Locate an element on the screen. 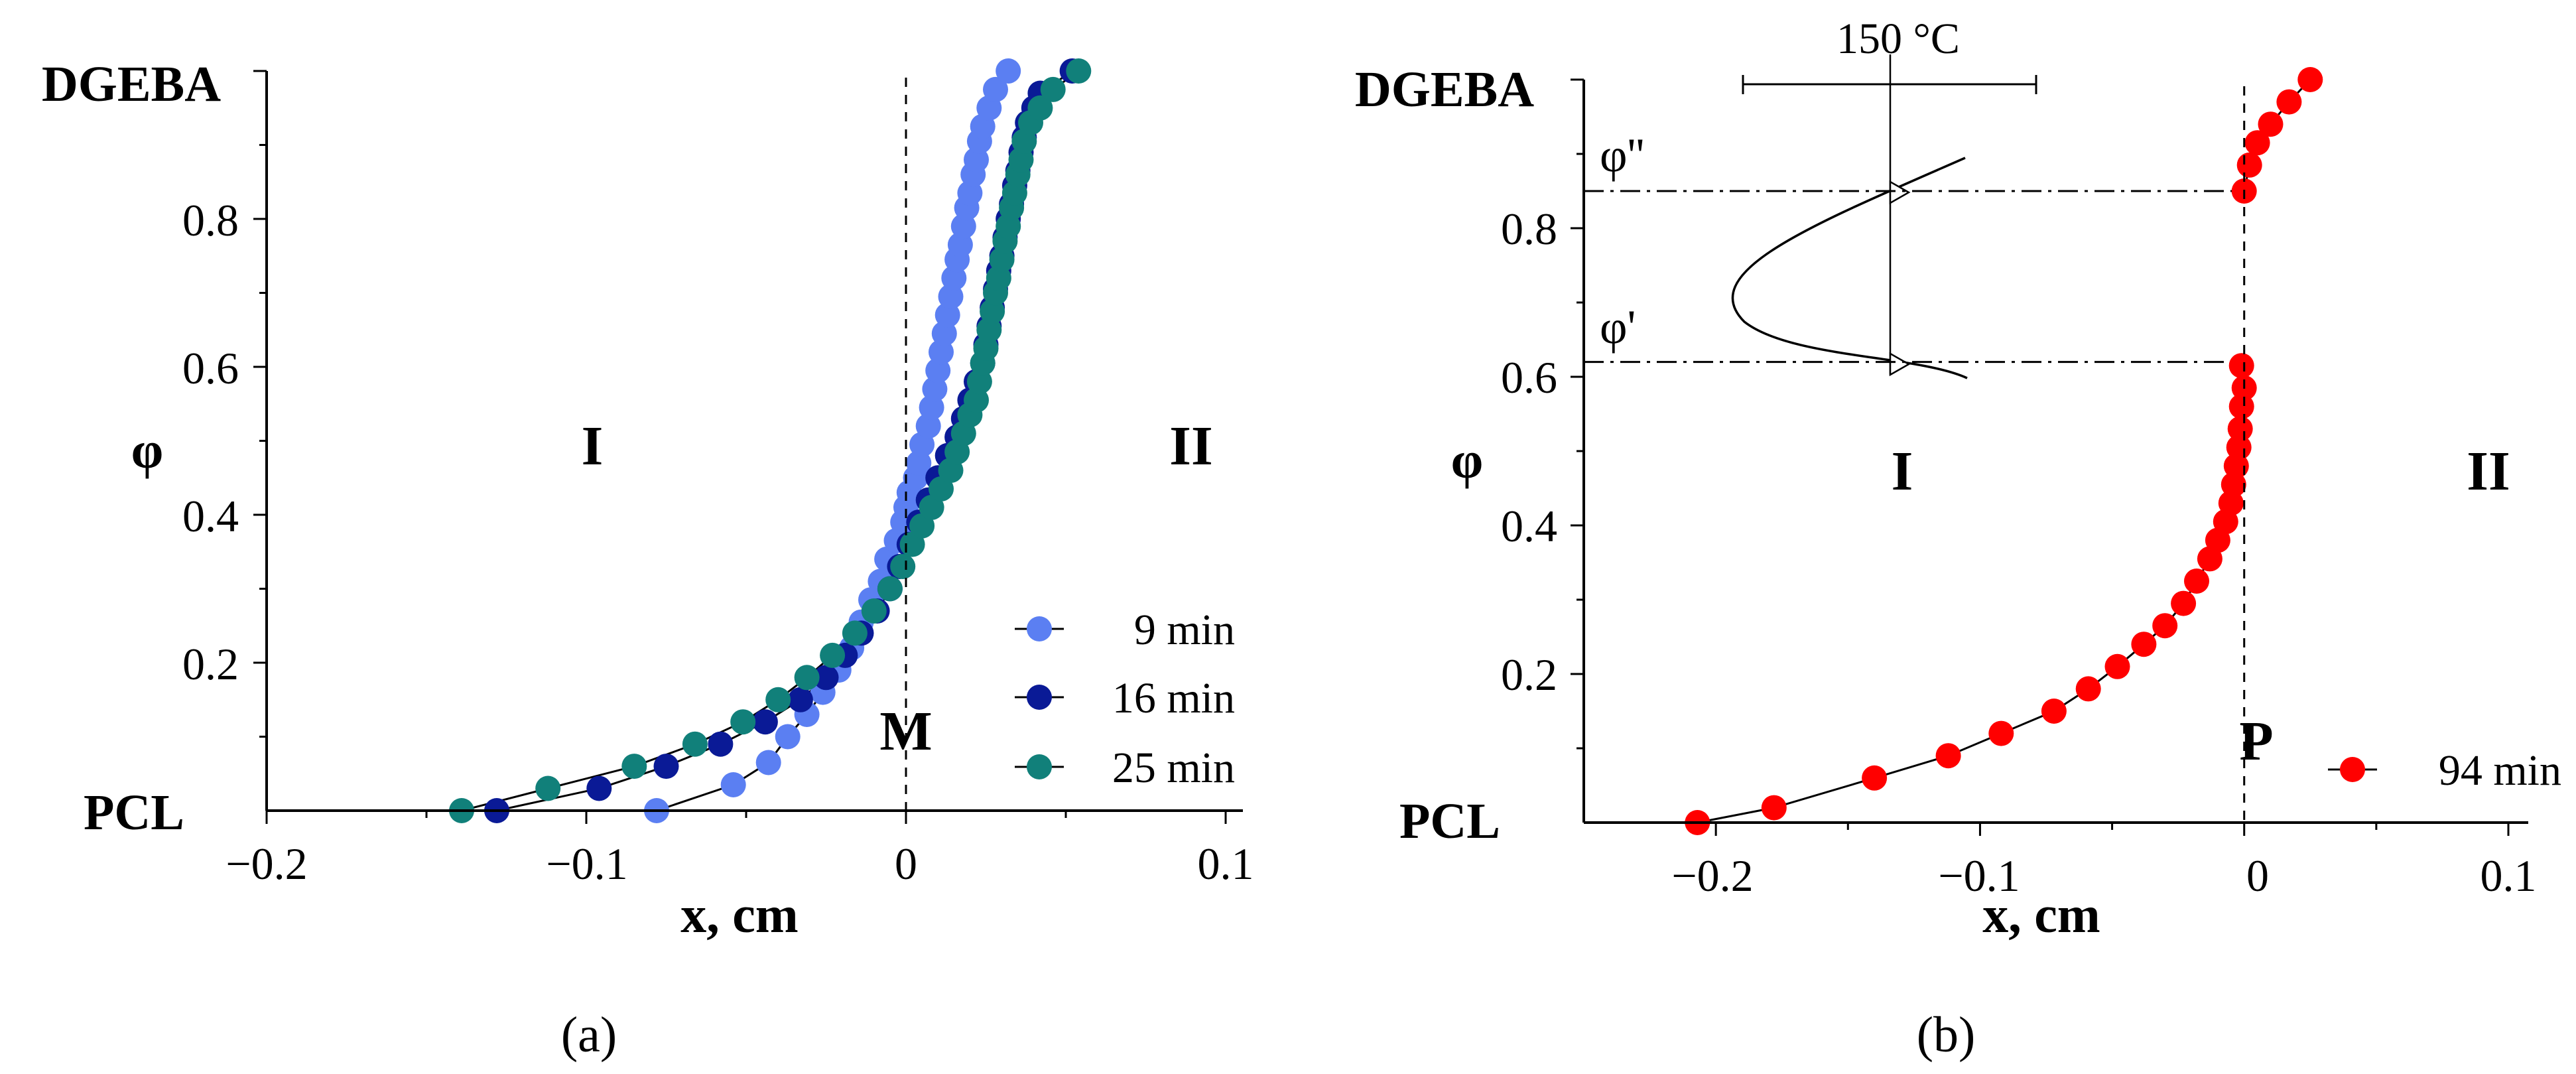 The height and width of the screenshot is (1074, 2576). panel-b-legend: 94 min is located at coordinates (2445, 770).